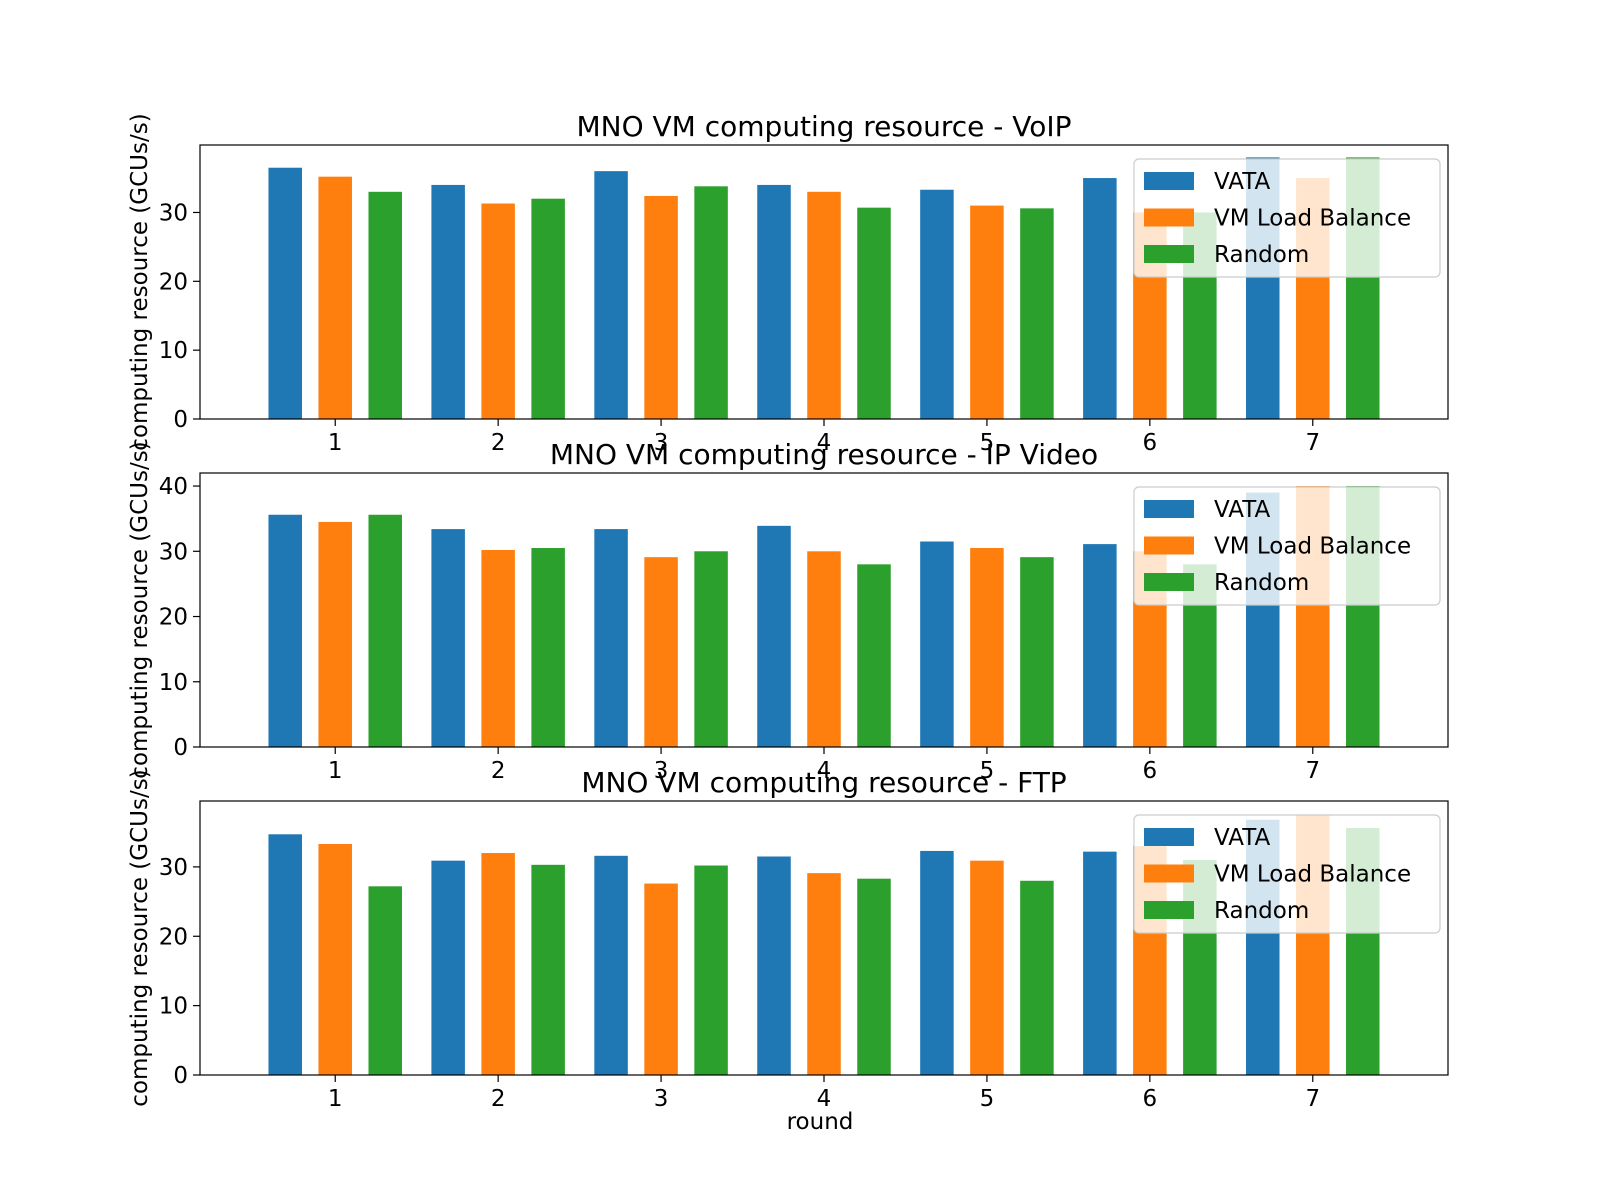 The image size is (1600, 1200). Describe the element at coordinates (173, 487) in the screenshot. I see `y-tick-label: 40` at that location.